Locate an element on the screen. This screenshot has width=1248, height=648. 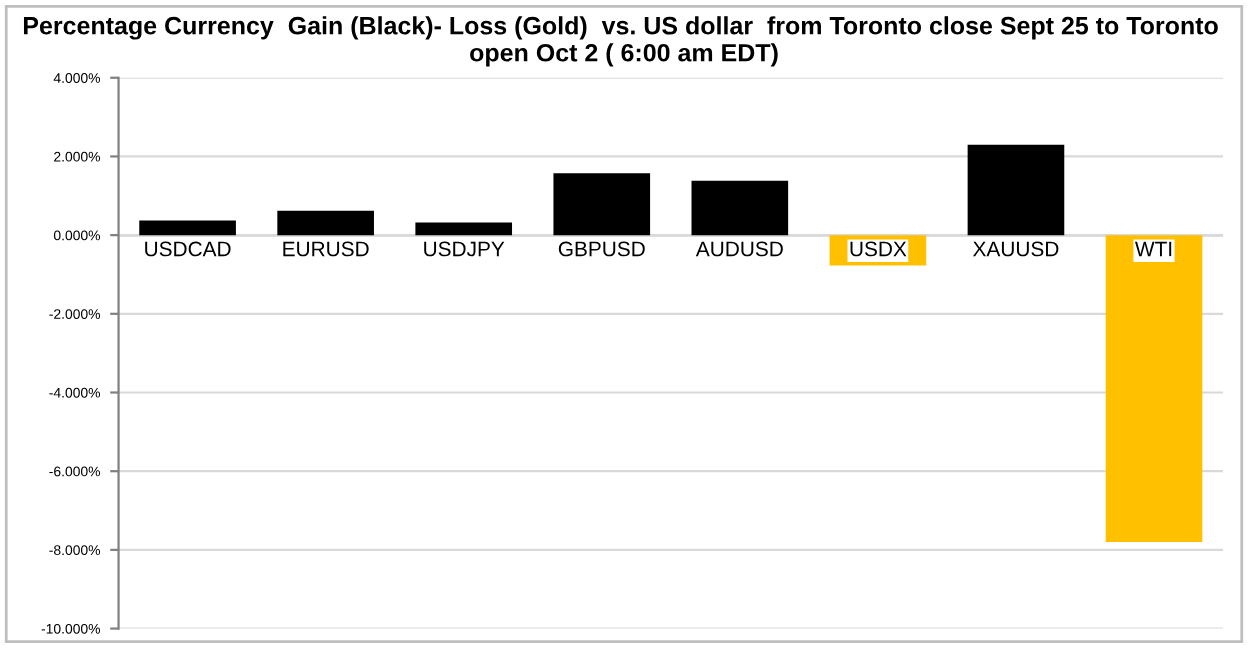
x-tick-label: WTI is located at coordinates (1153, 249).